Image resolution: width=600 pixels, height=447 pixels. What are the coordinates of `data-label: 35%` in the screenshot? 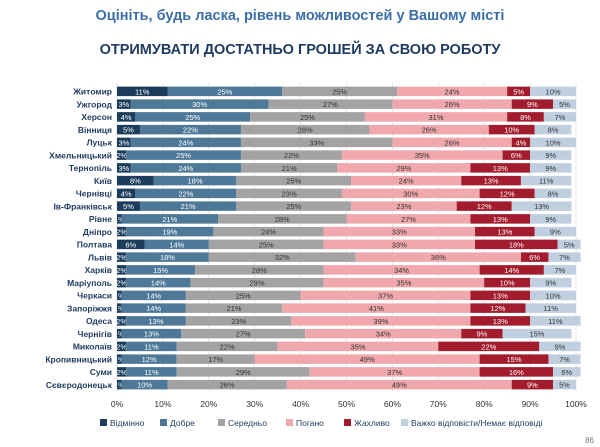 It's located at (403, 283).